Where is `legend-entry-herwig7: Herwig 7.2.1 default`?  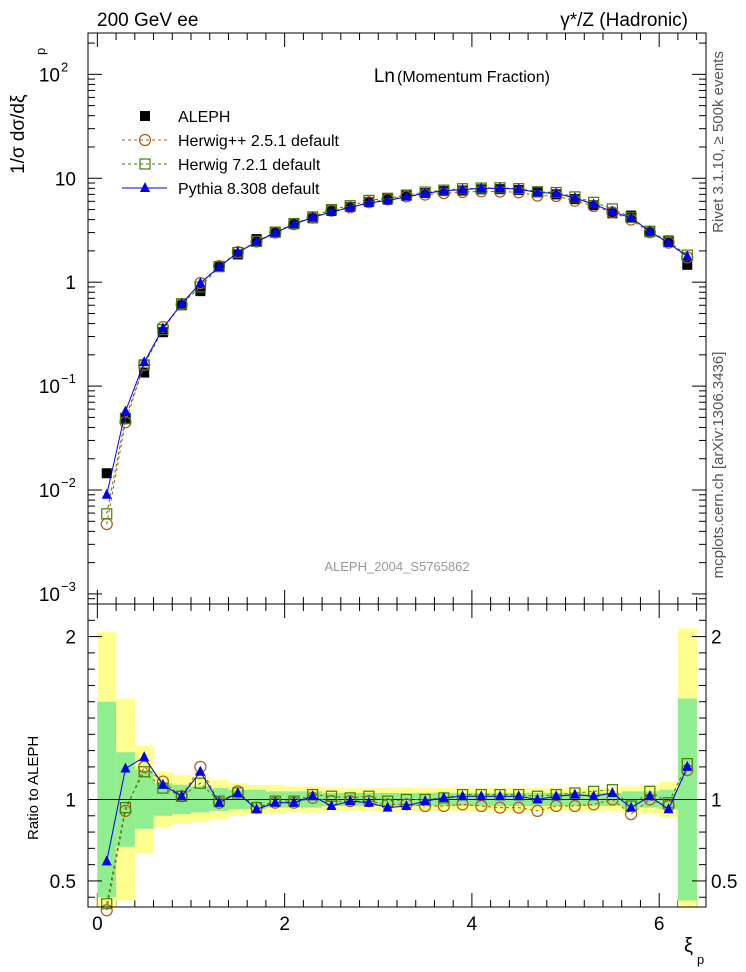
legend-entry-herwig7: Herwig 7.2.1 default is located at coordinates (221, 165).